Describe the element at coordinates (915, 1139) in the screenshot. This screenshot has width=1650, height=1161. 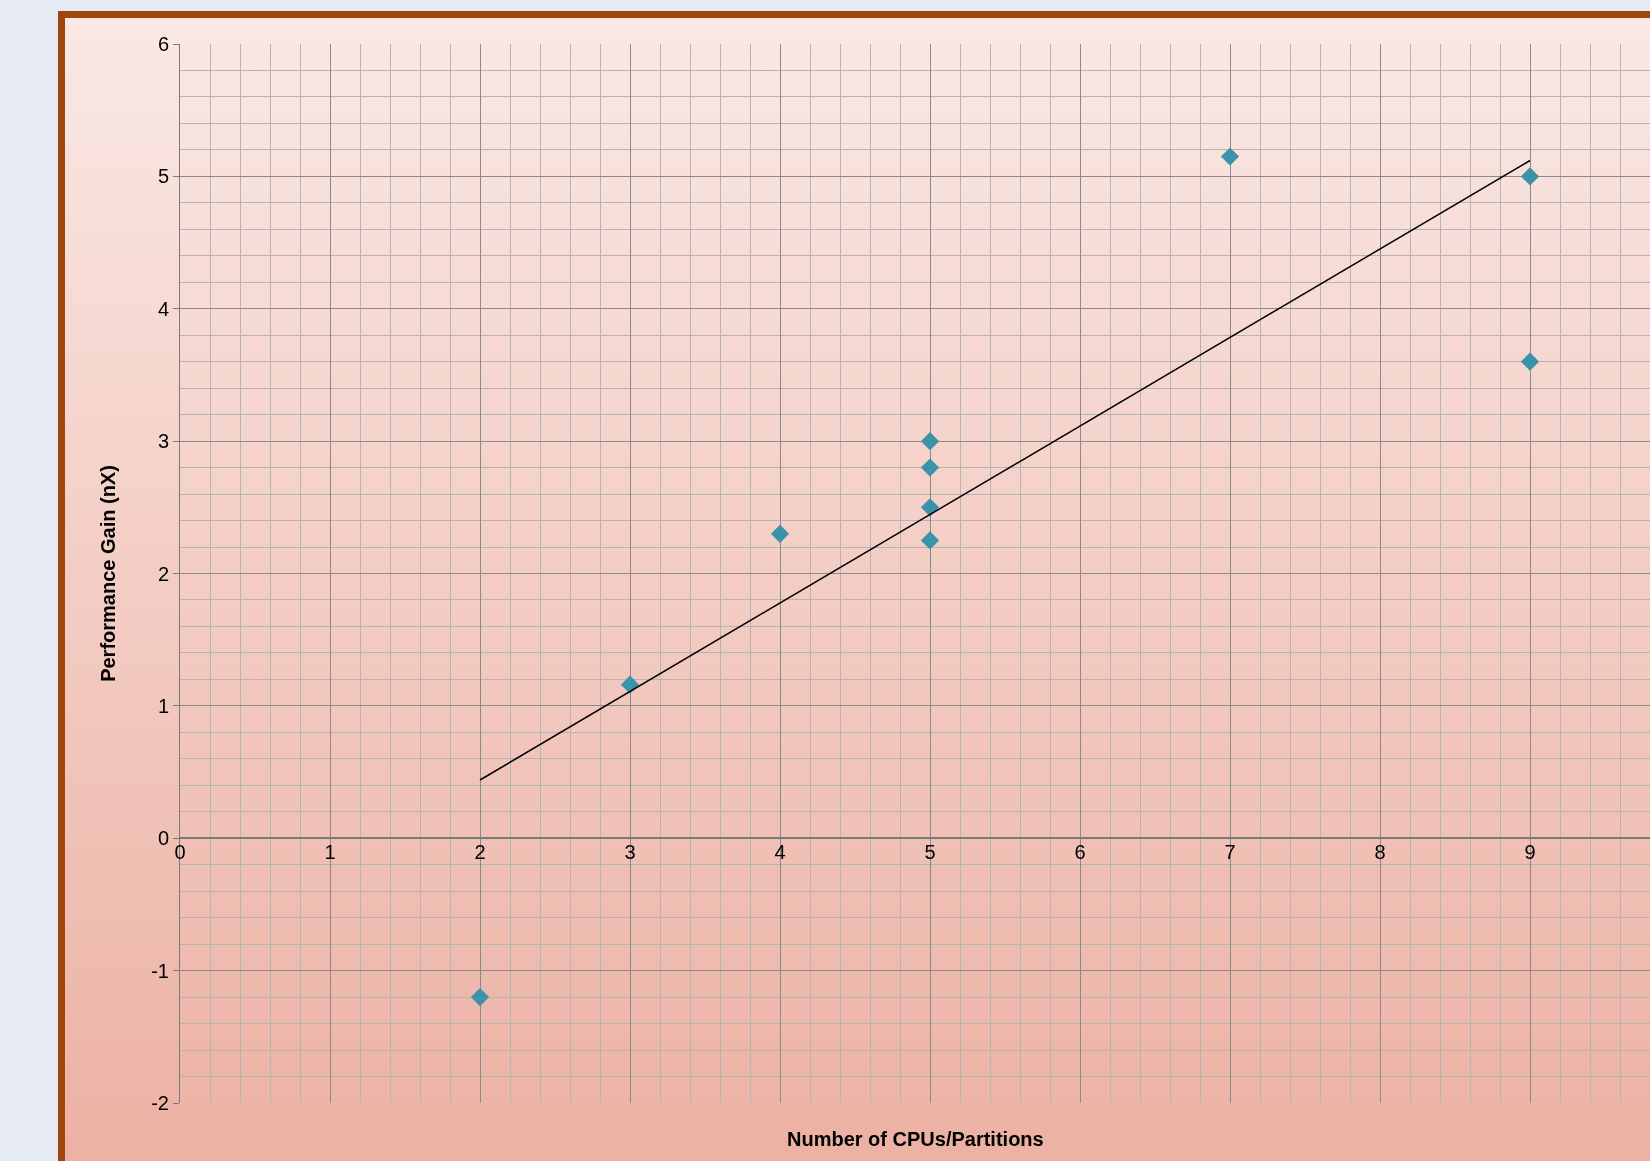
I see `x-axis-title: Number of CPUs/Partitions` at that location.